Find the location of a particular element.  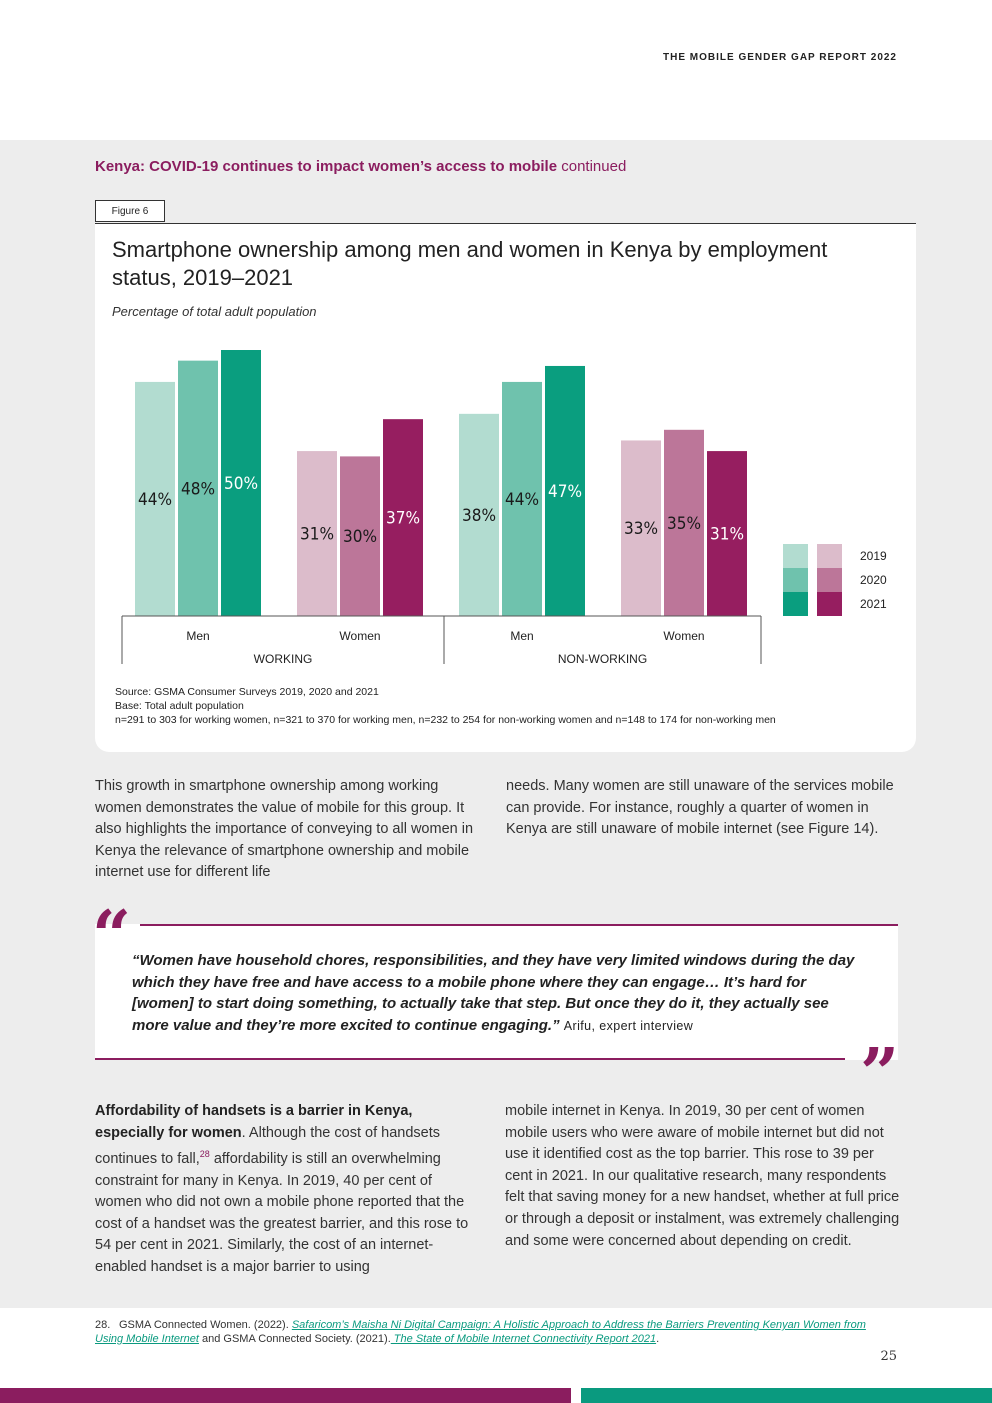

legend-swatch-women-2021 is located at coordinates (829, 604).